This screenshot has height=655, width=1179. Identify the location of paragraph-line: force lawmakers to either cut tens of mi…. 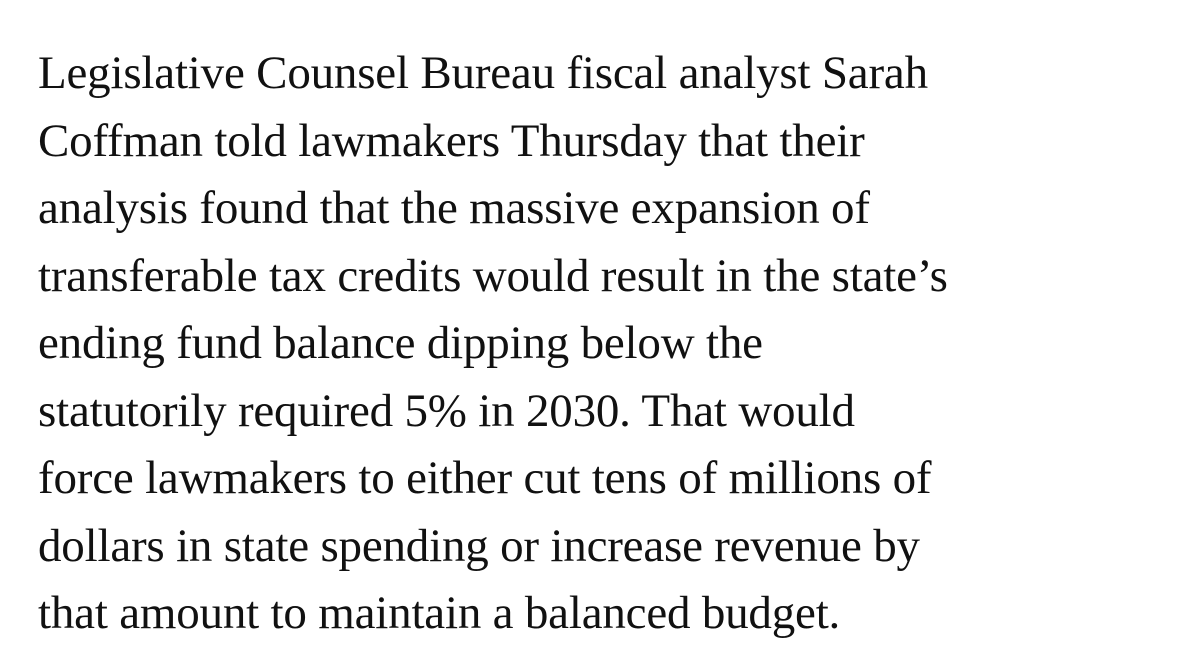
(485, 478).